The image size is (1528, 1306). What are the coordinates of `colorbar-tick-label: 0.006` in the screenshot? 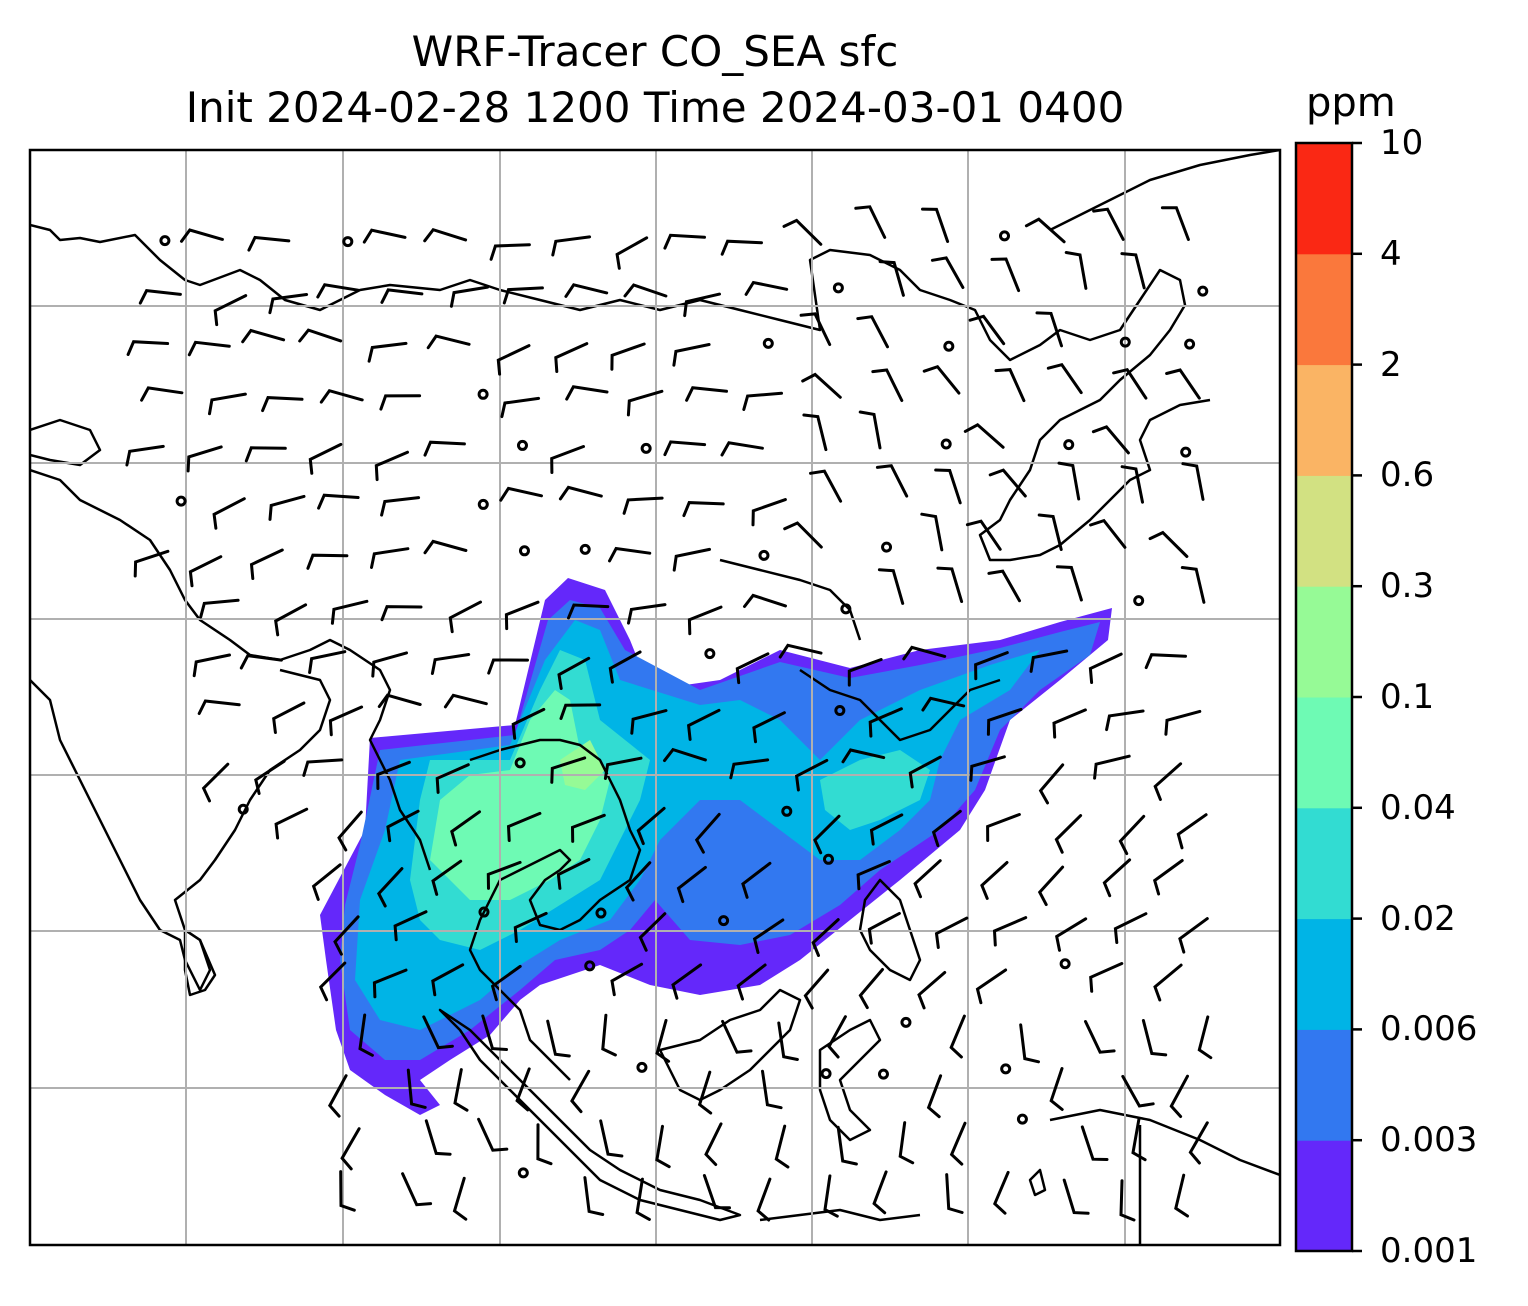 It's located at (1429, 1029).